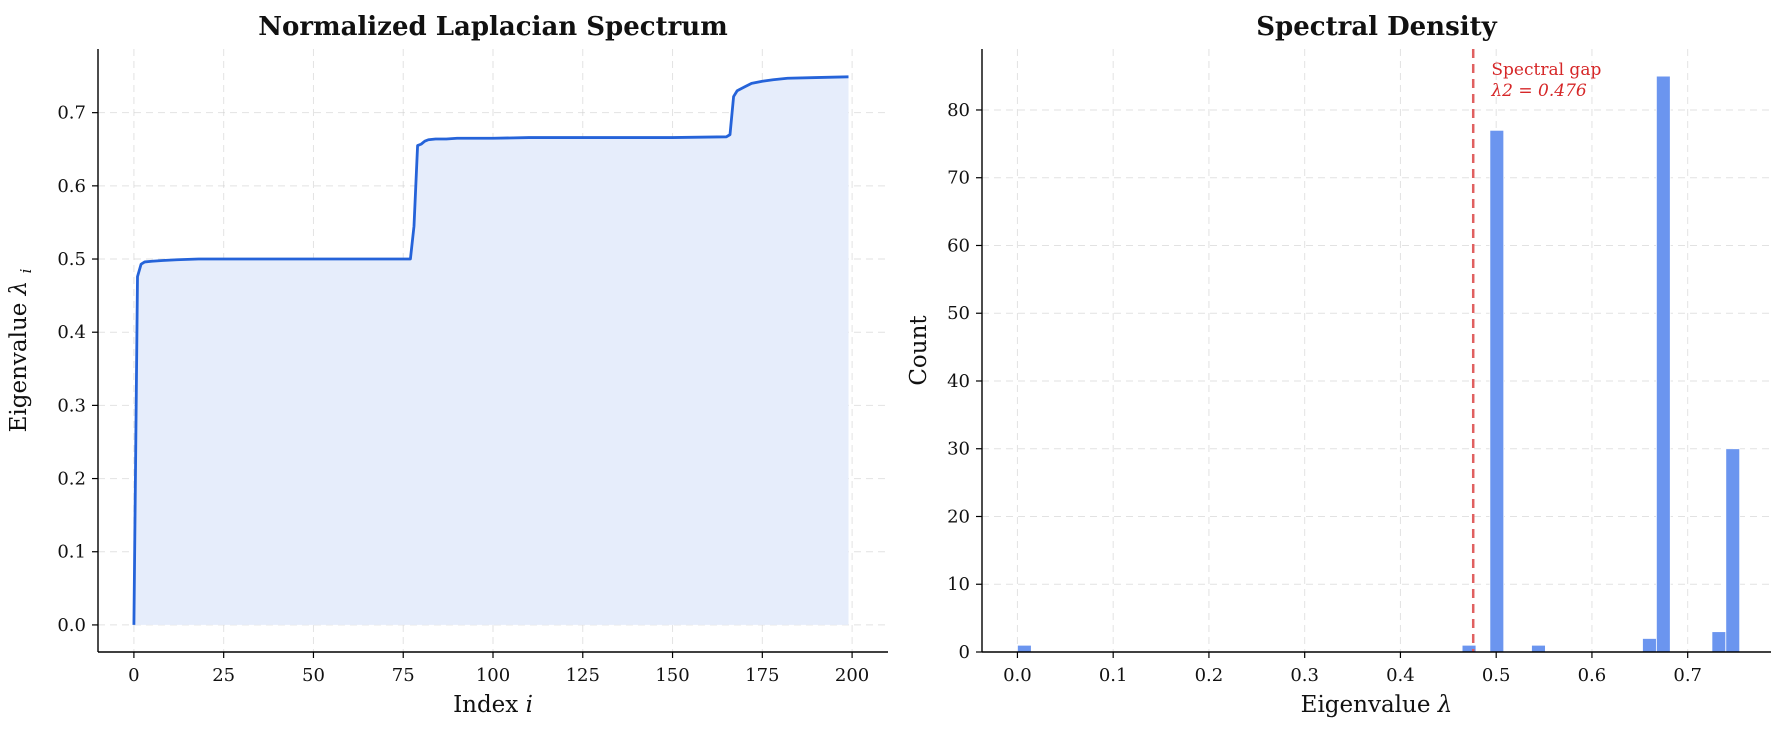  Describe the element at coordinates (1538, 91) in the screenshot. I see `spectral-gap-annotation-line2: λ2 = 0.476` at that location.